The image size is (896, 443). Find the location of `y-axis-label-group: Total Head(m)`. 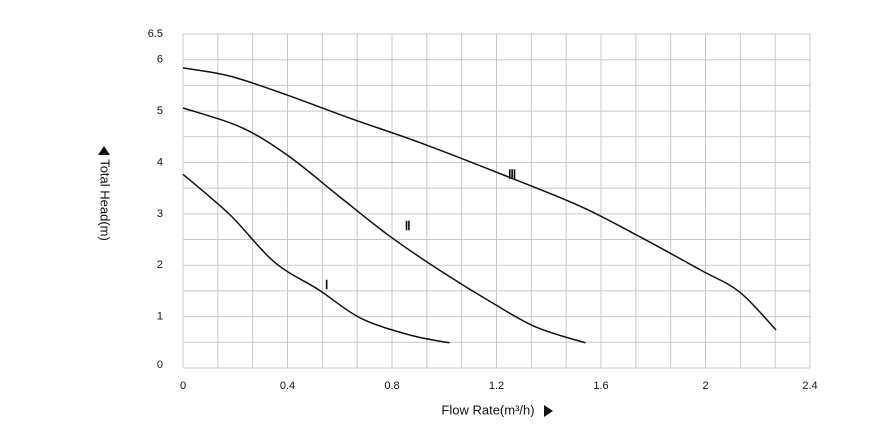

y-axis-label-group: Total Head(m) is located at coordinates (105, 200).